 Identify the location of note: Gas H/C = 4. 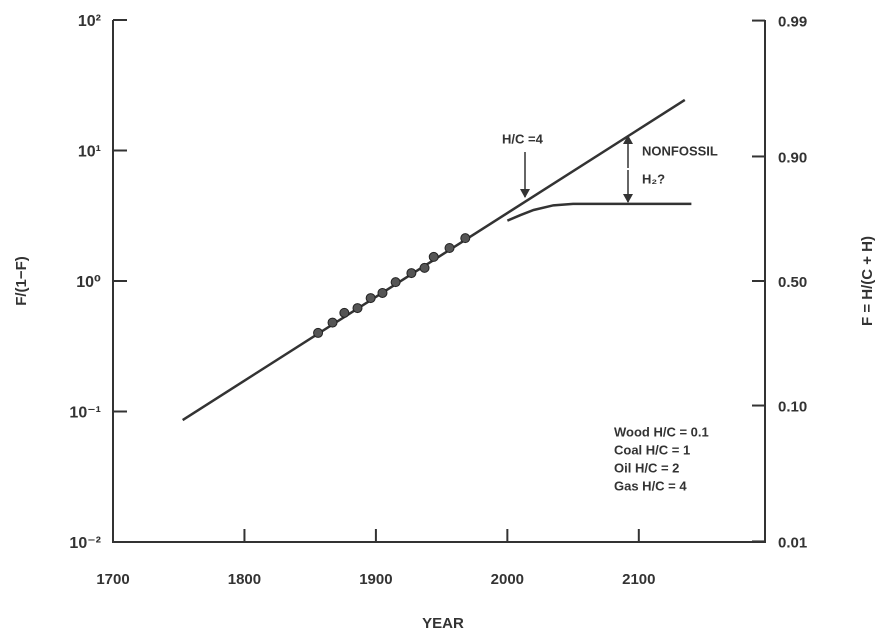
(650, 485).